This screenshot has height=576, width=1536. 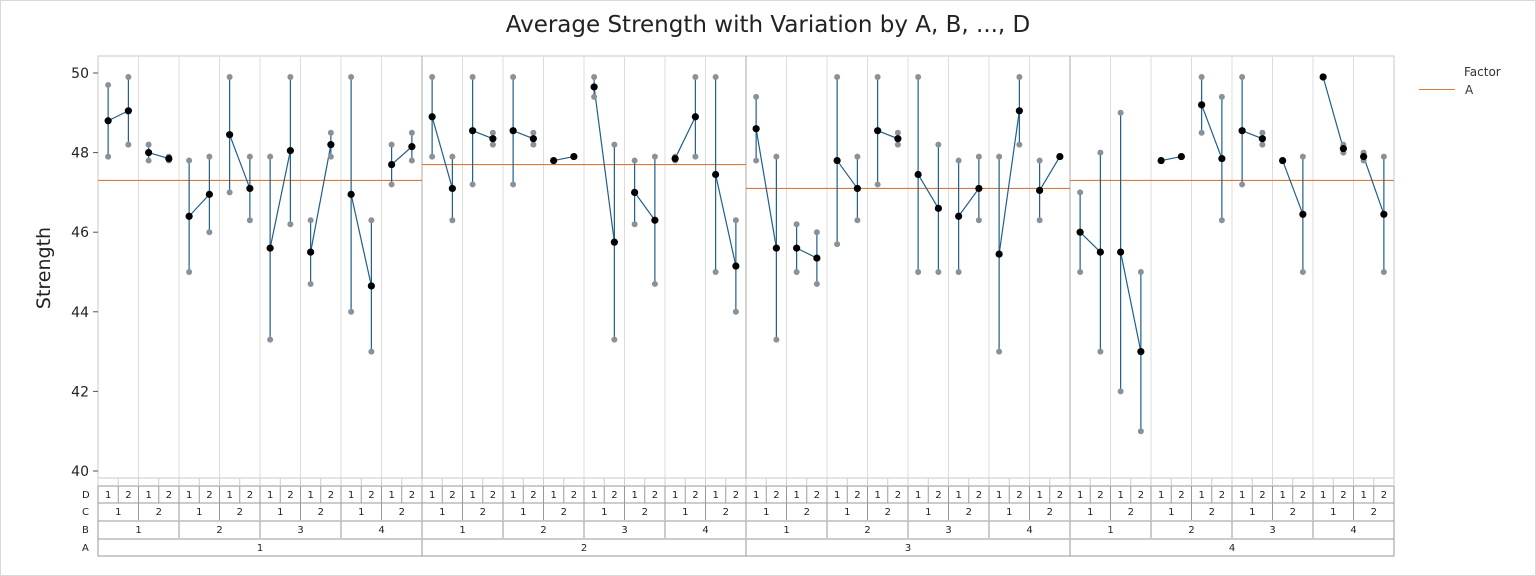 I want to click on y-tick-label: 44, so click(x=80, y=313).